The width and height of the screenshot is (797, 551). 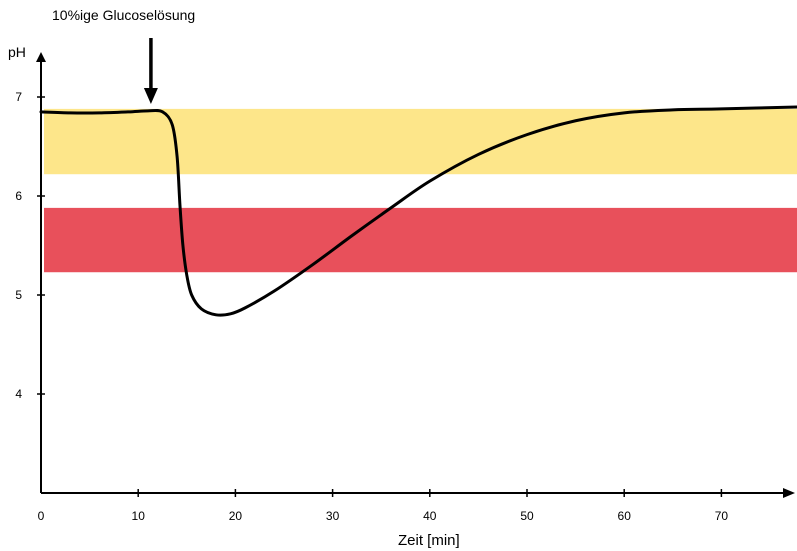 What do you see at coordinates (333, 516) in the screenshot?
I see `x-tick-label-30: 30` at bounding box center [333, 516].